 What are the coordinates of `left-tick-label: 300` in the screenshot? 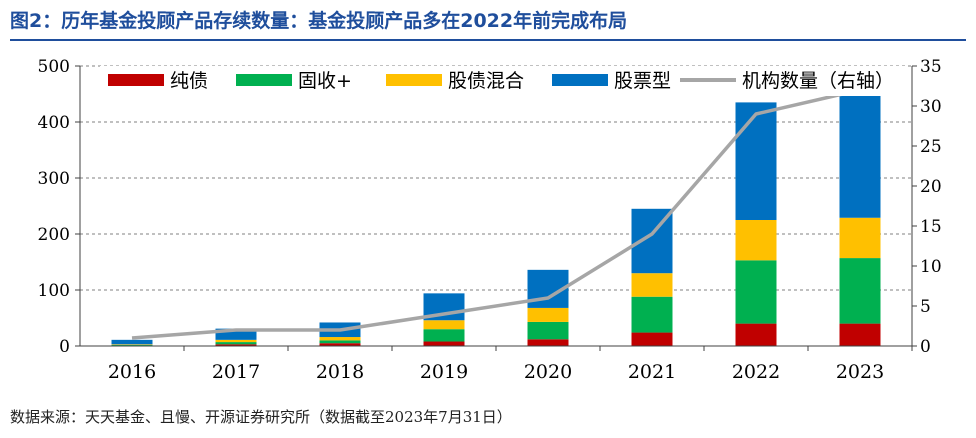 It's located at (54, 179).